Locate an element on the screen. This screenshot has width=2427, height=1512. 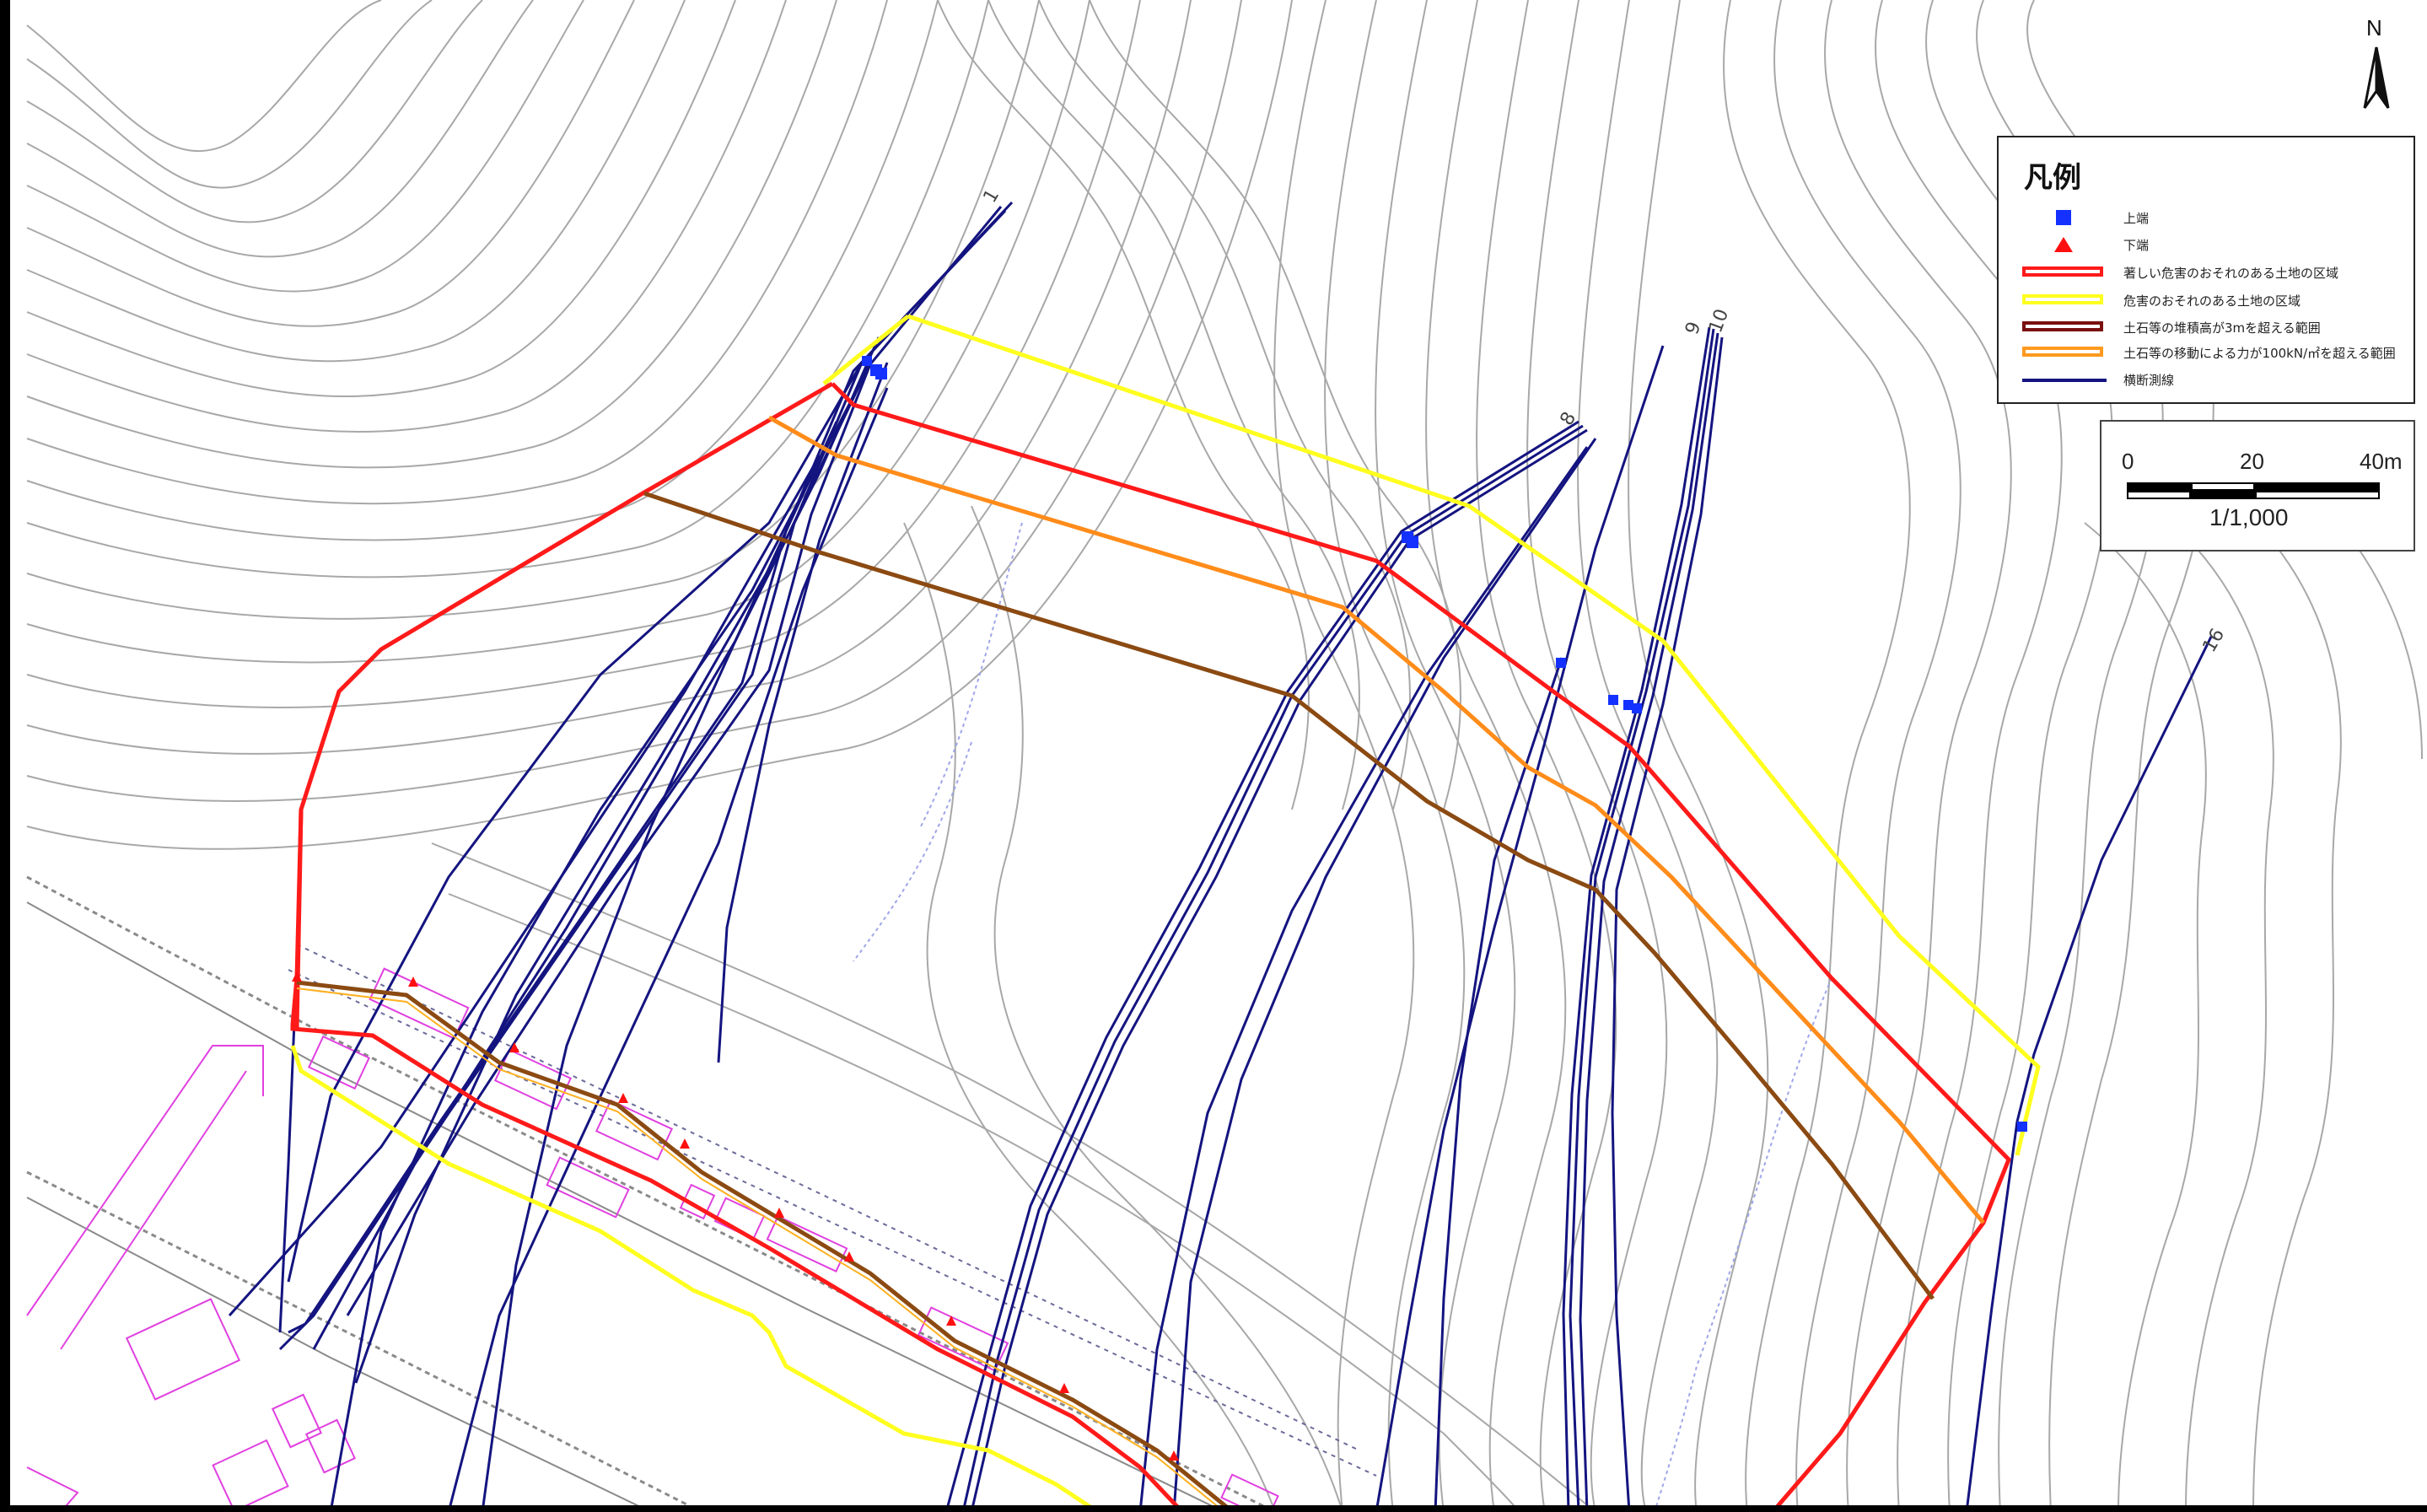
scale-ratio: 1/1,000 is located at coordinates (2249, 517).